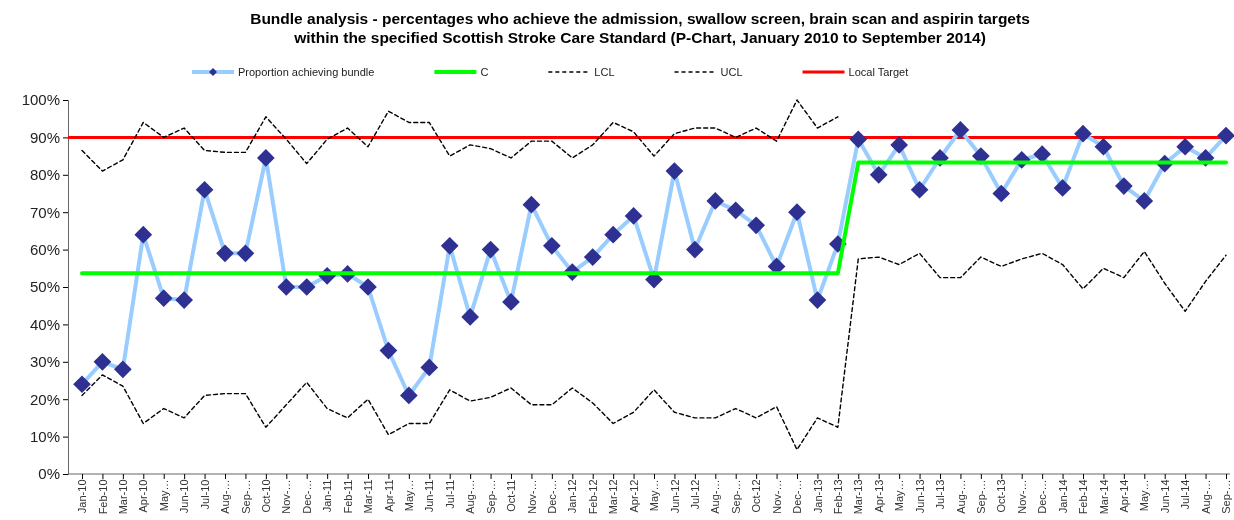 This screenshot has width=1234, height=520. Describe the element at coordinates (82, 496) in the screenshot. I see `x-tick-label: Jan-10` at that location.